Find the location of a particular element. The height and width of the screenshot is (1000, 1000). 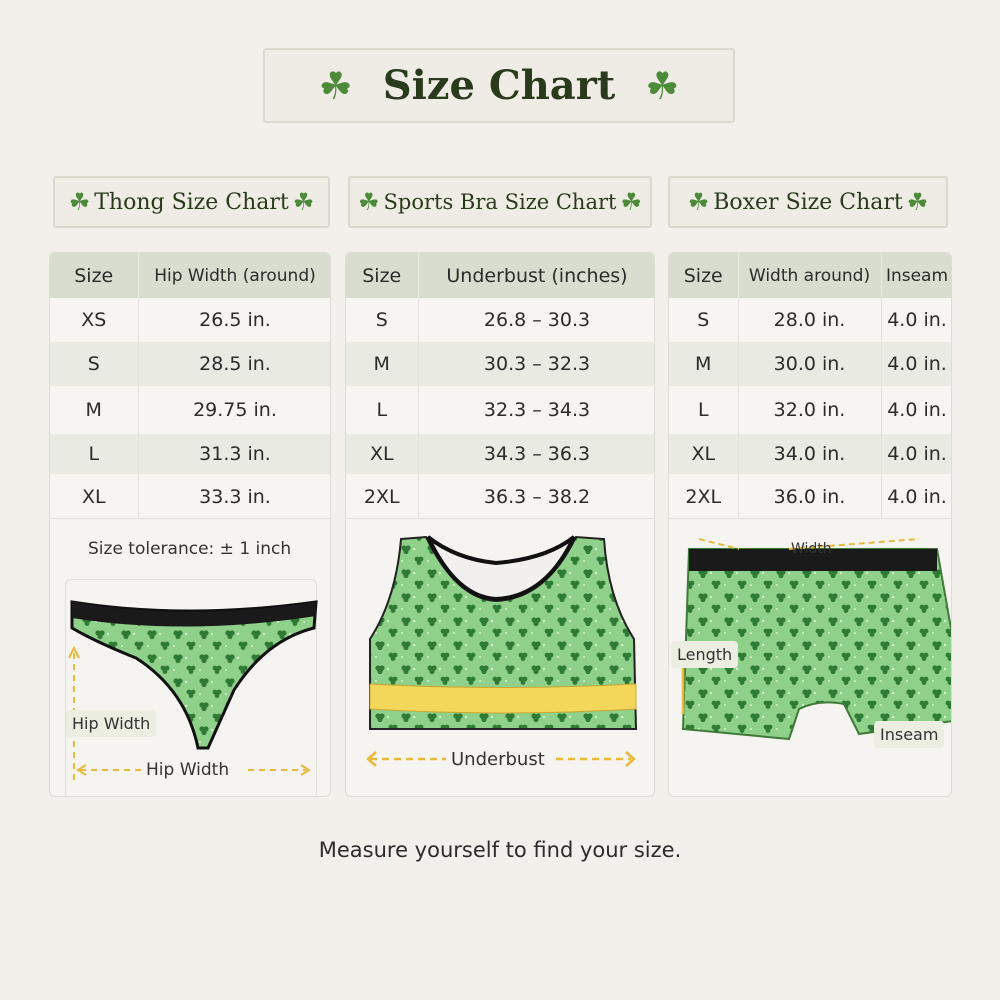

table-header-row: Size Width around) Inseam is located at coordinates (810, 275).